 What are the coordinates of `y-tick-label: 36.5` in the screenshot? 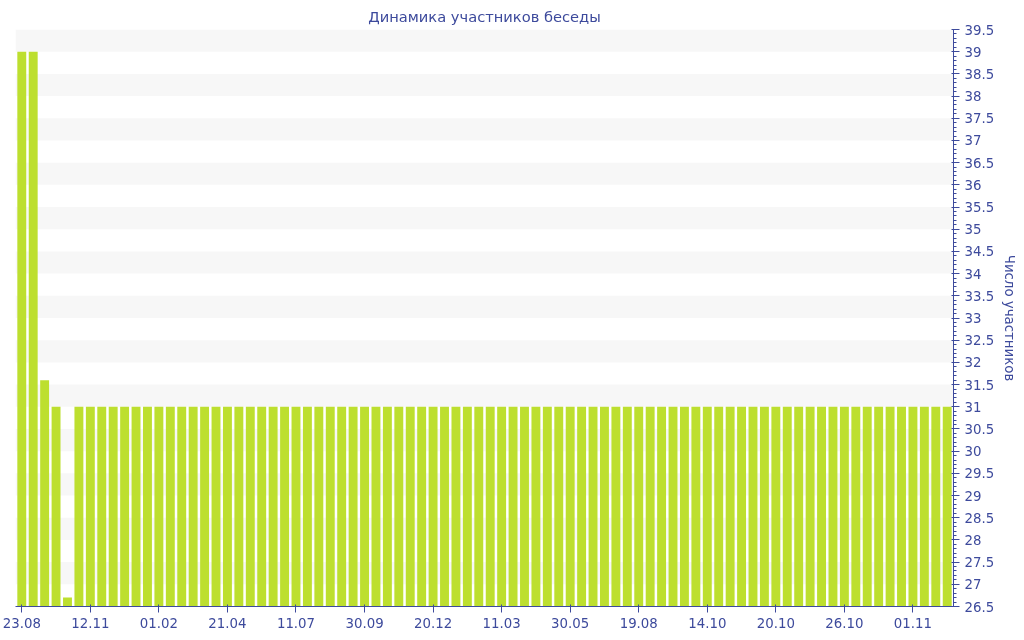 It's located at (979, 163).